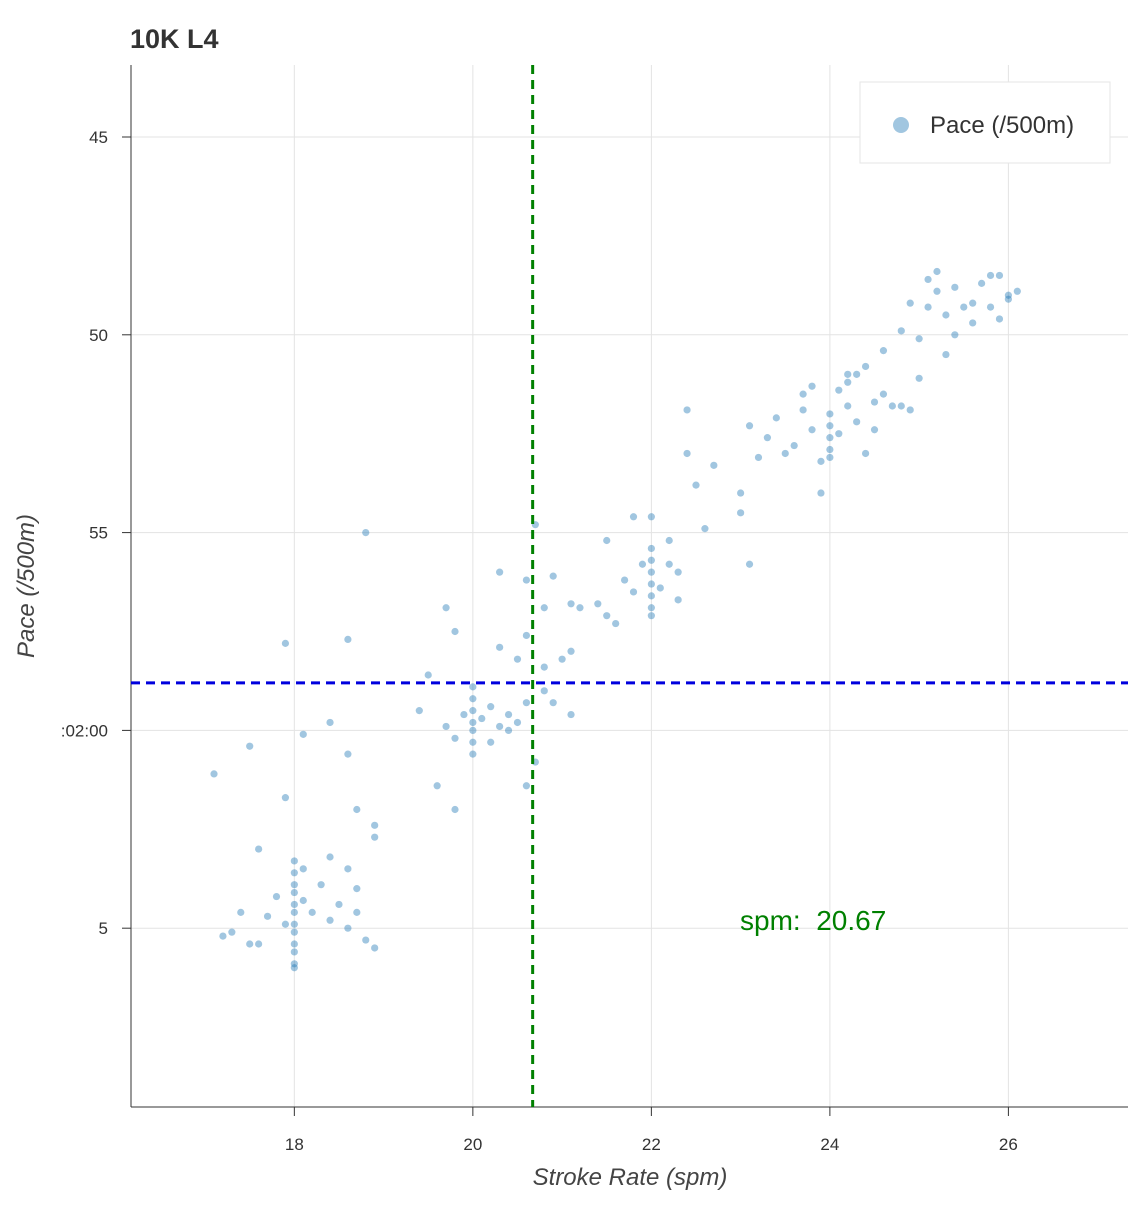  What do you see at coordinates (84, 730) in the screenshot?
I see `y-tick-label: :02:00` at bounding box center [84, 730].